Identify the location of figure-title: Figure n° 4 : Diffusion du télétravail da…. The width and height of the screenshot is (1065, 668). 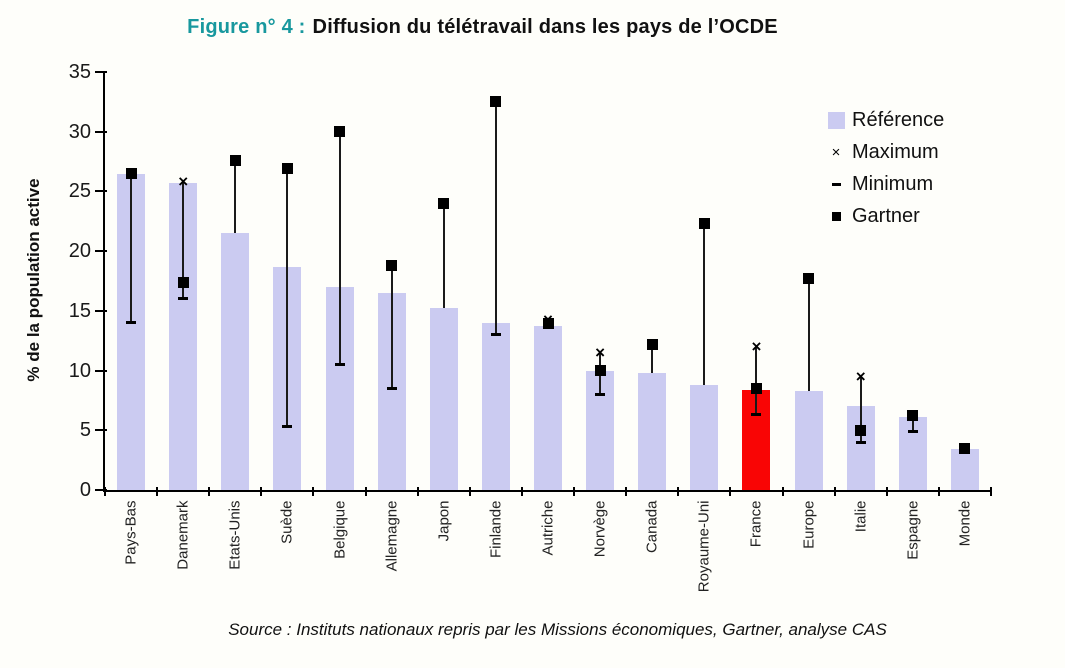
(532, 27).